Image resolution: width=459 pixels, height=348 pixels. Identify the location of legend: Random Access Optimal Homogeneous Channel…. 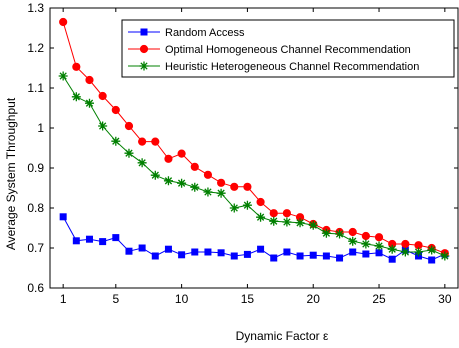
(288, 48).